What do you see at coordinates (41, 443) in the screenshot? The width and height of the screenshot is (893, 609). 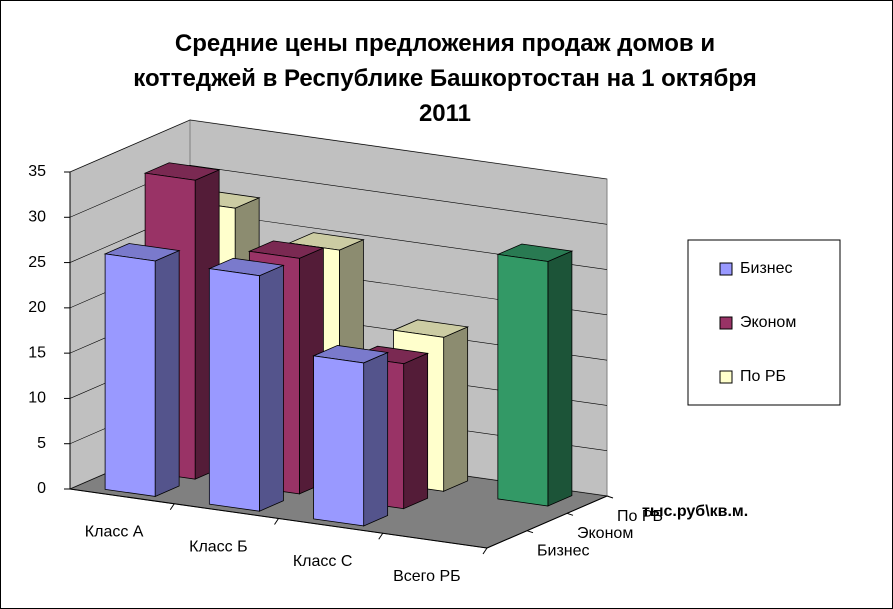 I see `y-tick-label: 5` at bounding box center [41, 443].